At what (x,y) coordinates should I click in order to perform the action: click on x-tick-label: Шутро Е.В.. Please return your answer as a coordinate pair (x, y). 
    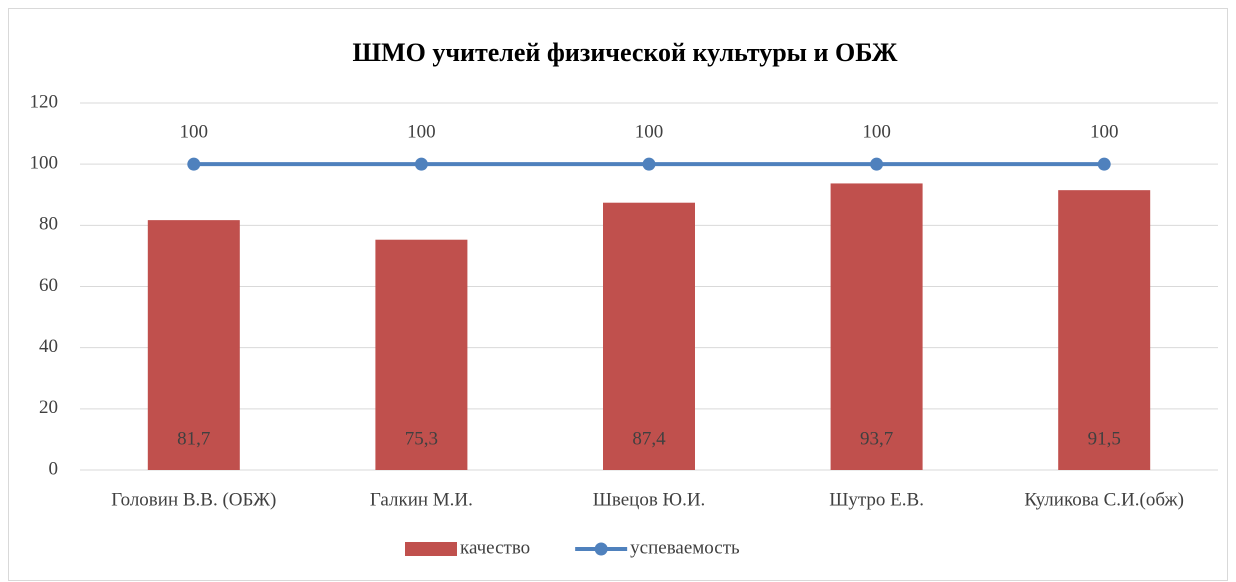
    Looking at the image, I should click on (876, 499).